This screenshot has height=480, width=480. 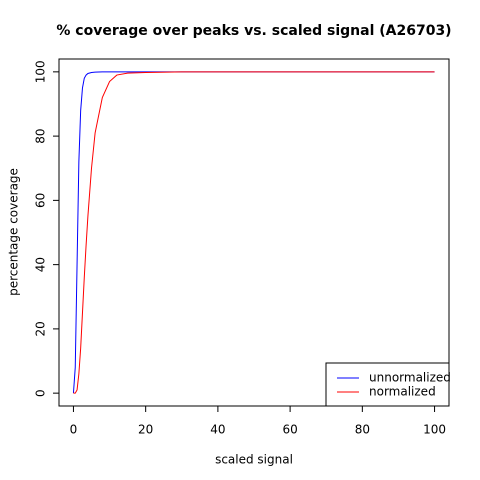 What do you see at coordinates (41, 393) in the screenshot?
I see `y-tick-label: 0` at bounding box center [41, 393].